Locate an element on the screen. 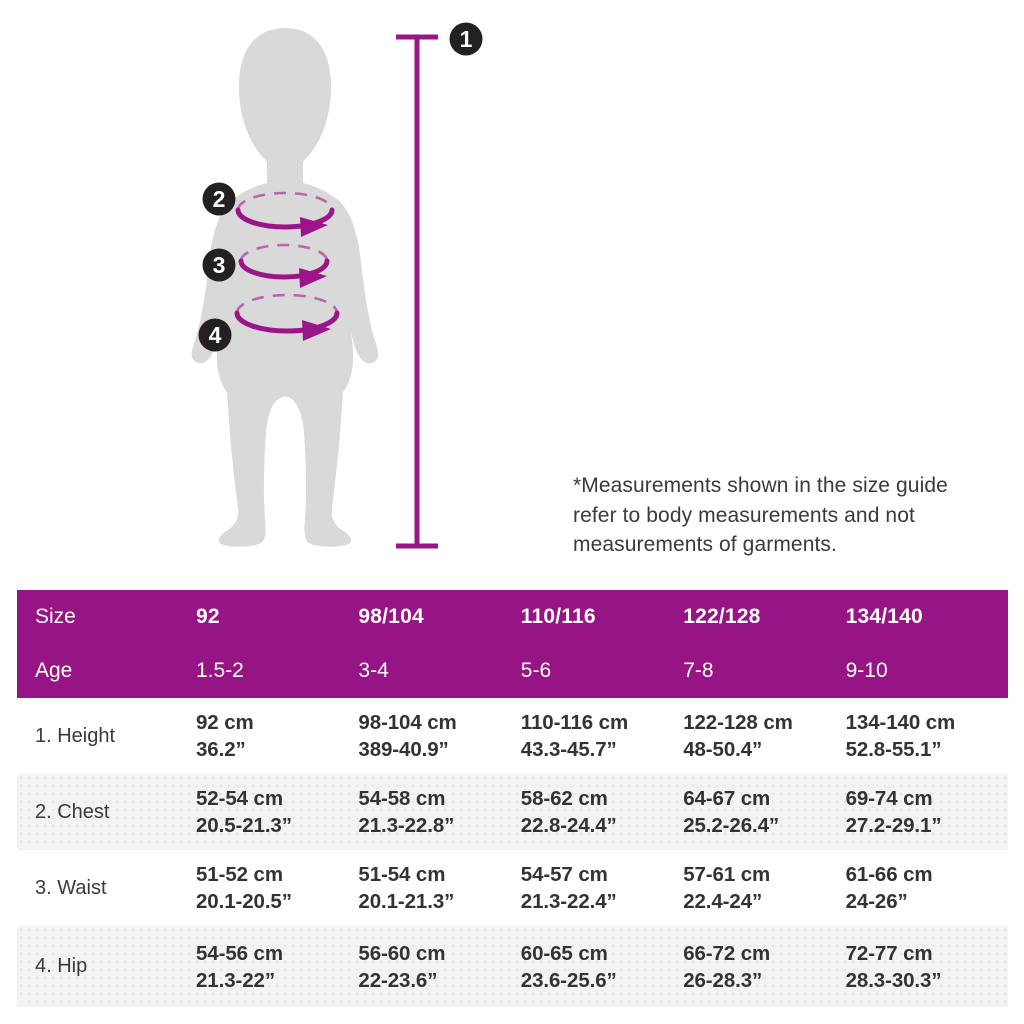 The height and width of the screenshot is (1024, 1024). inch-value: 21.3-22.8” is located at coordinates (406, 825).